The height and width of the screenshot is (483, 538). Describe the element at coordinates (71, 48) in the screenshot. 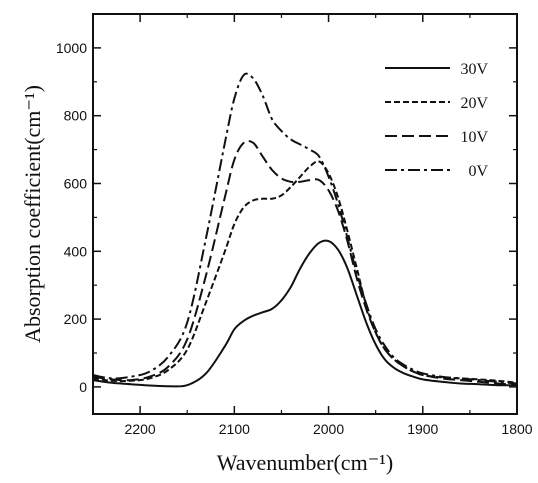

I see `y-tick-label: 1000` at that location.